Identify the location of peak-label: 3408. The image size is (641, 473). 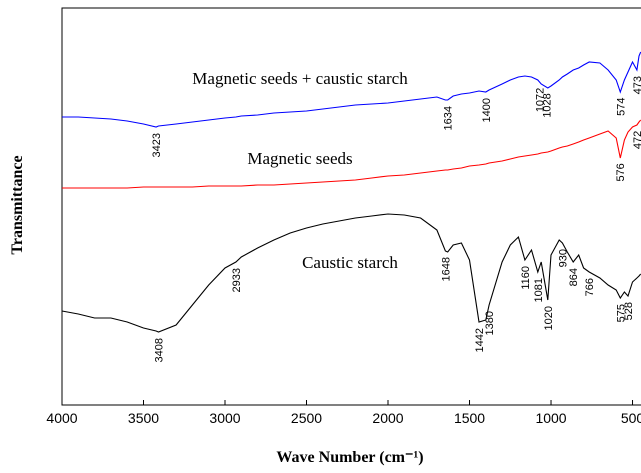
(160, 350).